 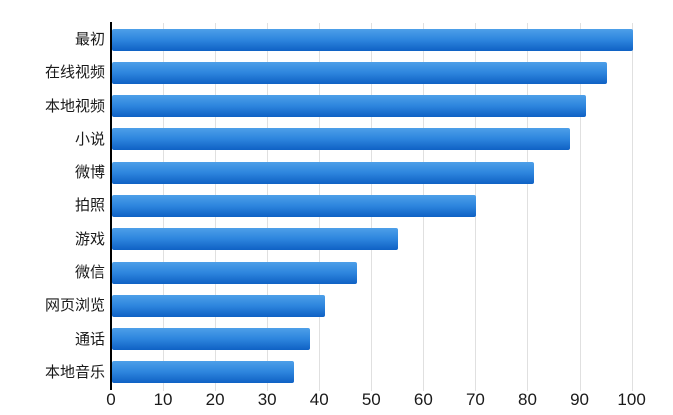 What do you see at coordinates (215, 399) in the screenshot?
I see `x-tick-label-20: 20` at bounding box center [215, 399].